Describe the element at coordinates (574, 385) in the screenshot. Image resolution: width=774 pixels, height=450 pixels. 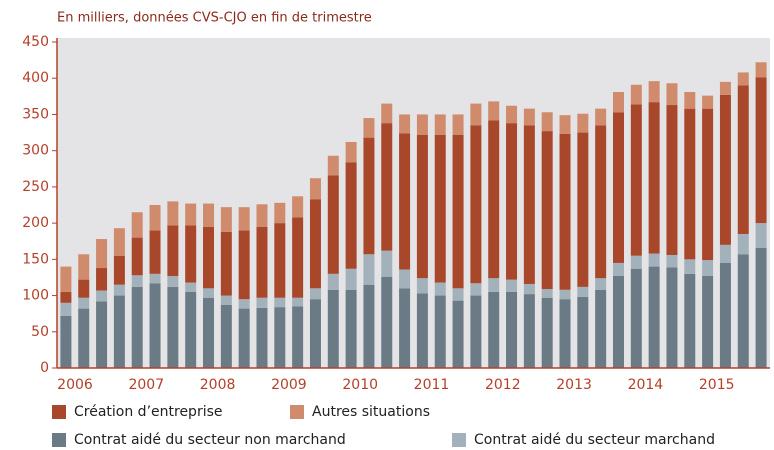
I see `x-tick-label: 2013` at that location.